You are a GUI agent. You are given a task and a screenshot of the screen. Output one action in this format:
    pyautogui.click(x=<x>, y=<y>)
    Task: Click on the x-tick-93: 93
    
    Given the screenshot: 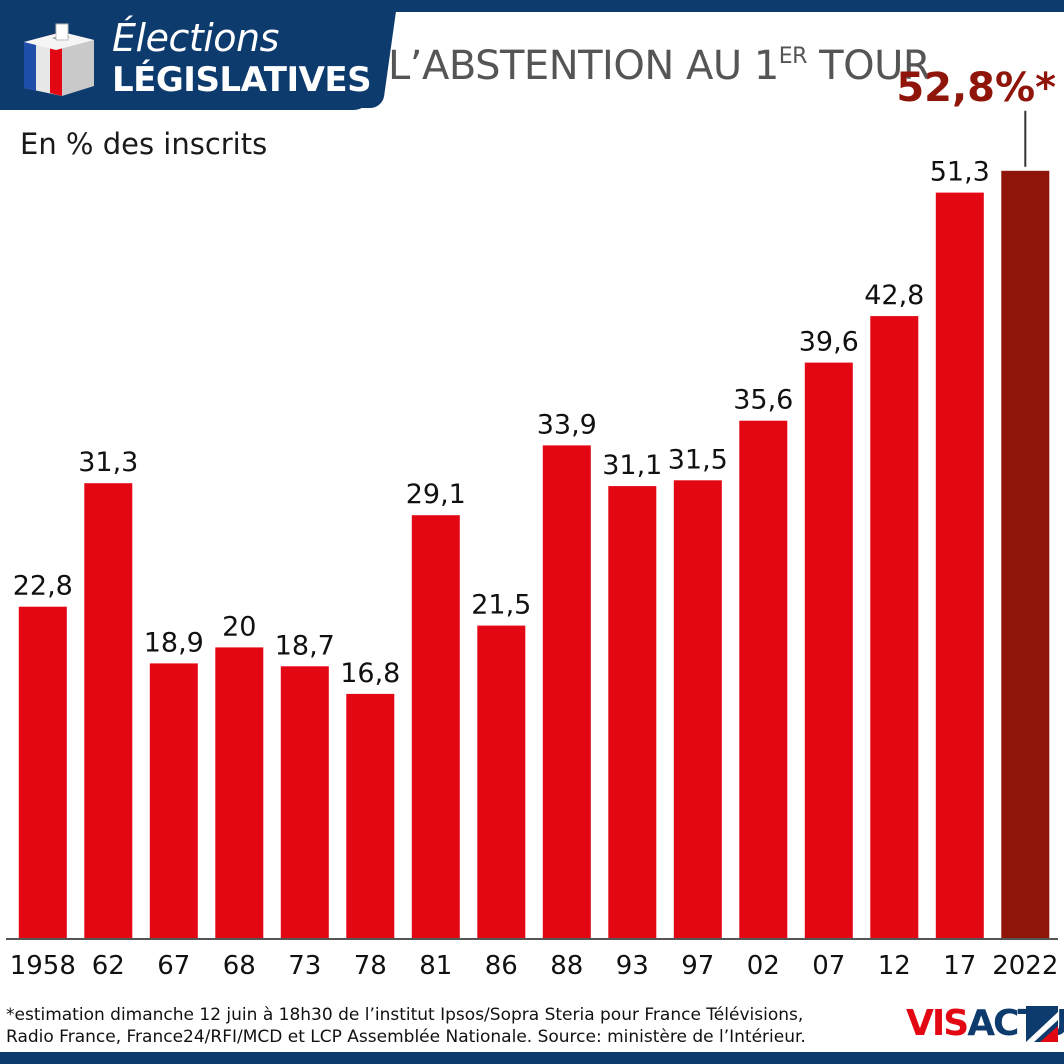 What is the action you would take?
    pyautogui.click(x=632, y=966)
    